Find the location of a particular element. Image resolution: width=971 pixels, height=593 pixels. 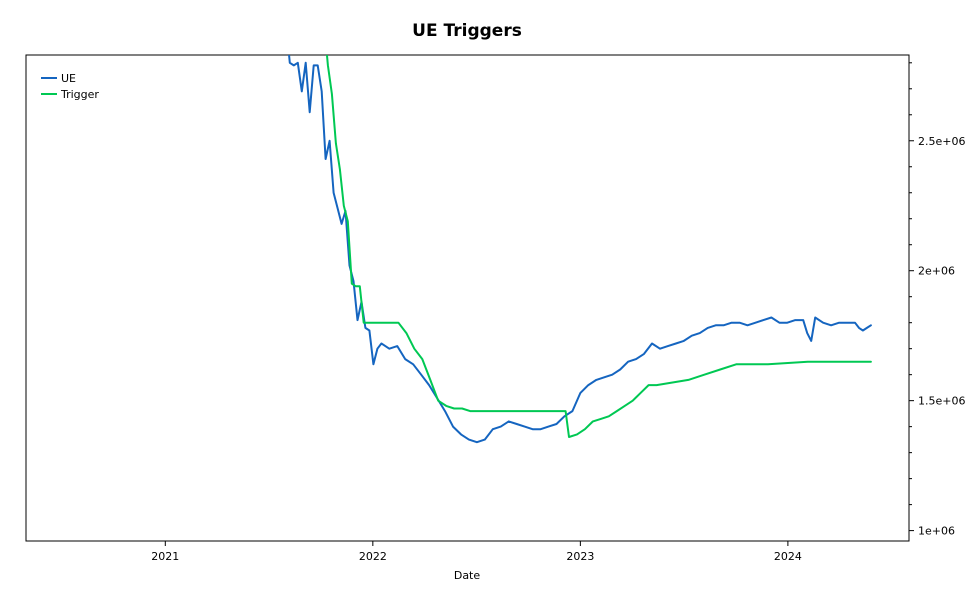

legend-label-ue: UE is located at coordinates (68, 78).